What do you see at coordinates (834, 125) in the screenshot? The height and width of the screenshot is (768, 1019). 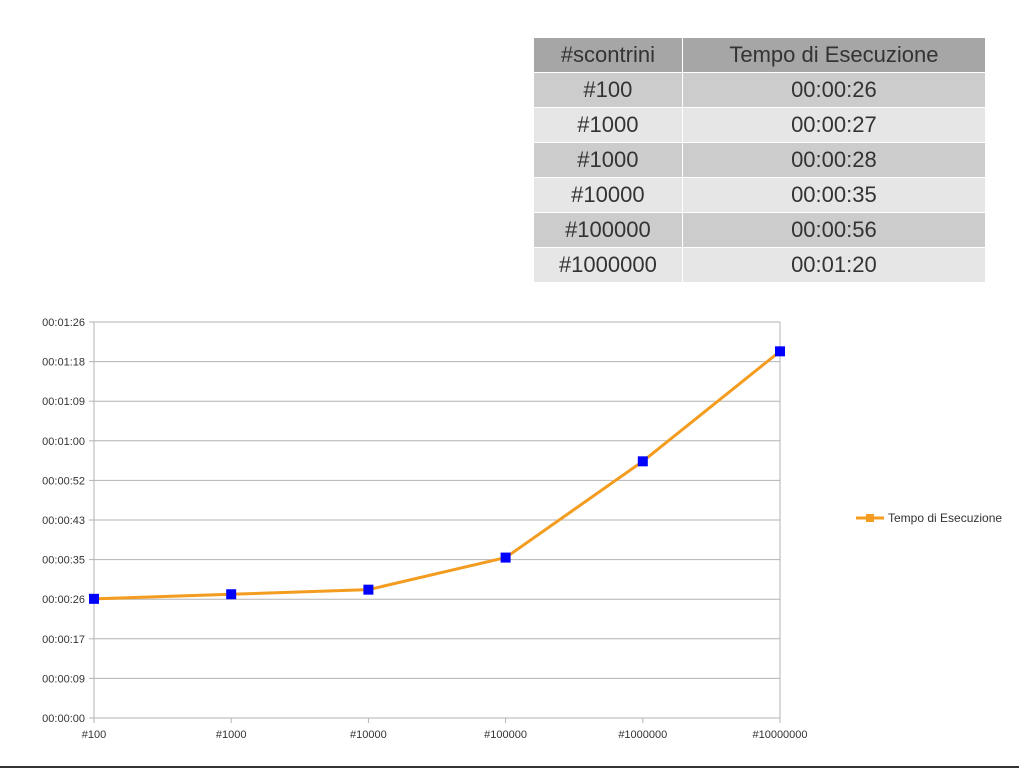 I see `cell-tempo: 00:00:27` at bounding box center [834, 125].